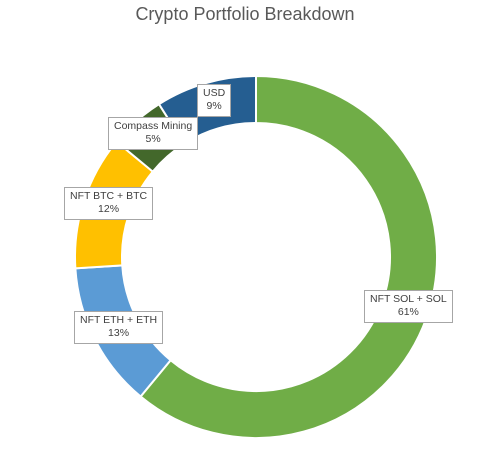 Image resolution: width=490 pixels, height=451 pixels. Describe the element at coordinates (109, 209) in the screenshot. I see `data-label-value: 12%` at that location.